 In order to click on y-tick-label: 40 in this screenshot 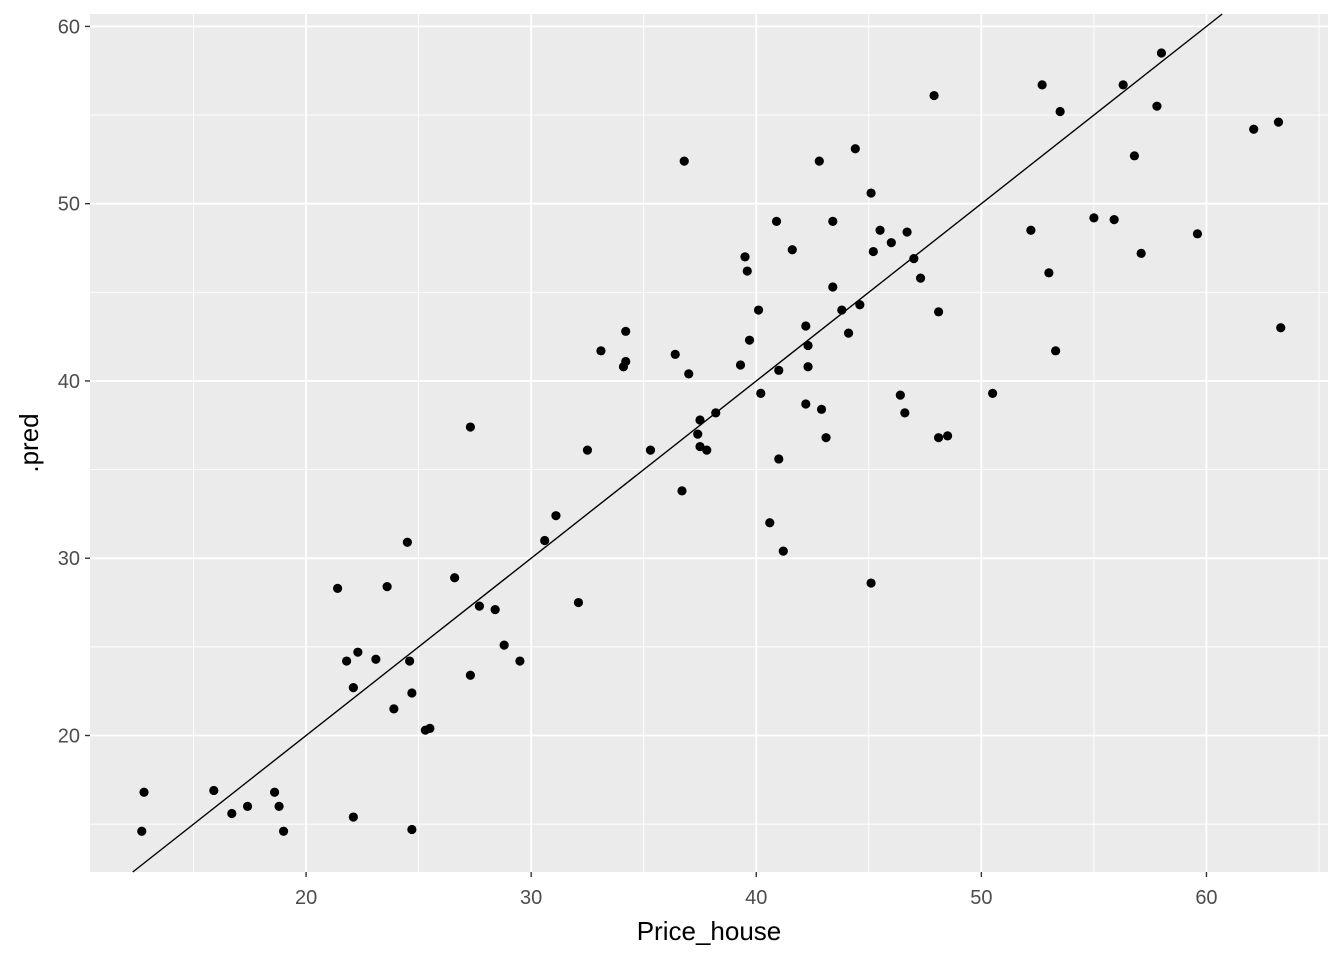, I will do `click(69, 382)`.